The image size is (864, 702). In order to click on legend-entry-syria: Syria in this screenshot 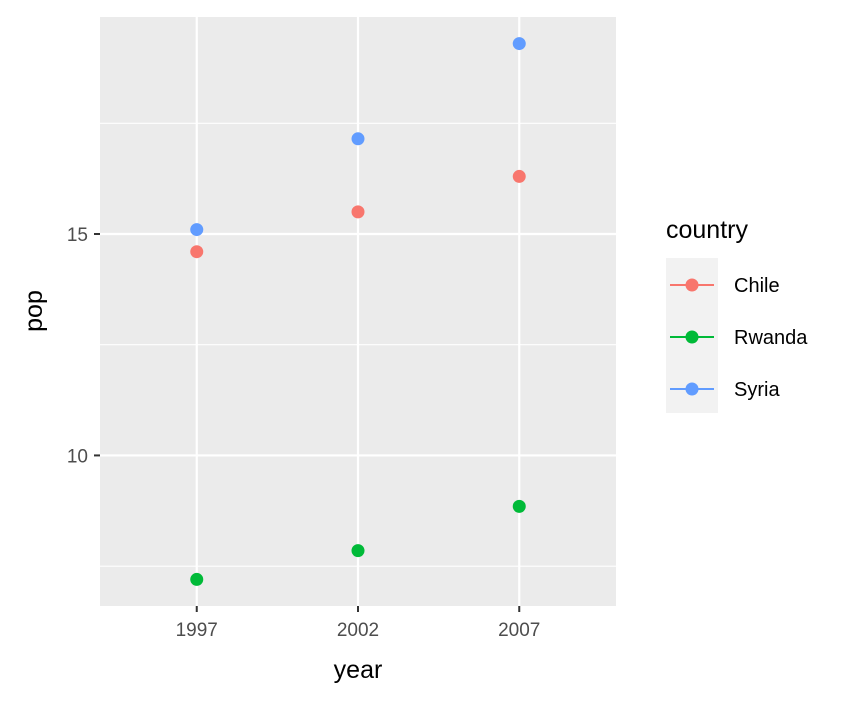, I will do `click(725, 390)`.